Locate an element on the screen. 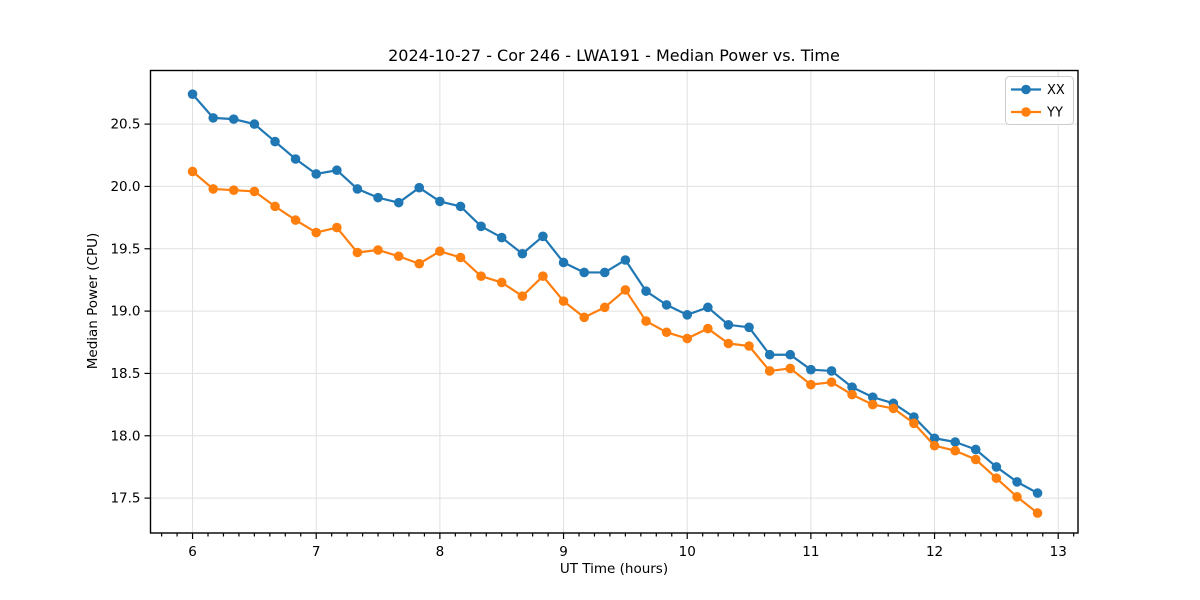  x-tick-label: 8 is located at coordinates (440, 552).